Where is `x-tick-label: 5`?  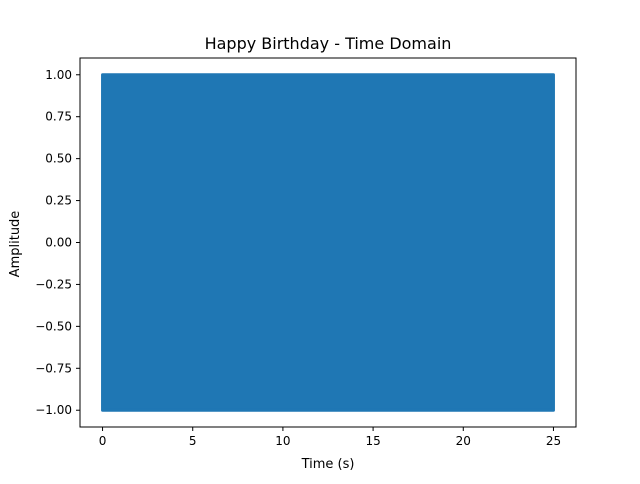 x-tick-label: 5 is located at coordinates (193, 441).